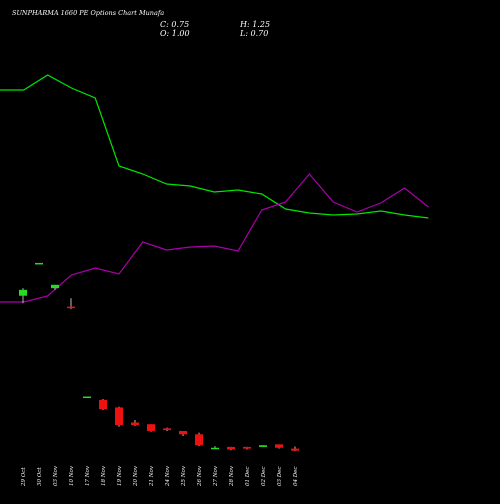  Describe the element at coordinates (24, 477) in the screenshot. I see `x-tick-label: 29 Oct` at that location.